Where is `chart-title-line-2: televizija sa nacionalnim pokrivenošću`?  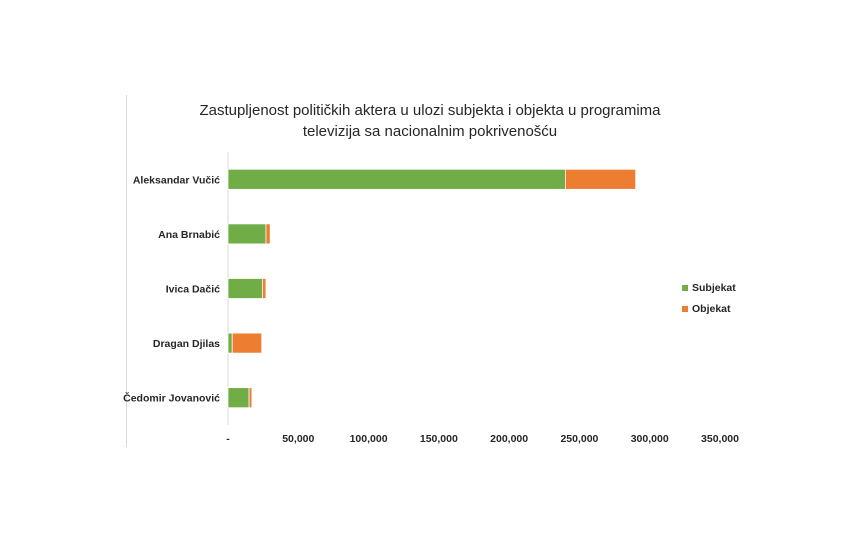
chart-title-line-2: televizija sa nacionalnim pokrivenošću is located at coordinates (430, 131).